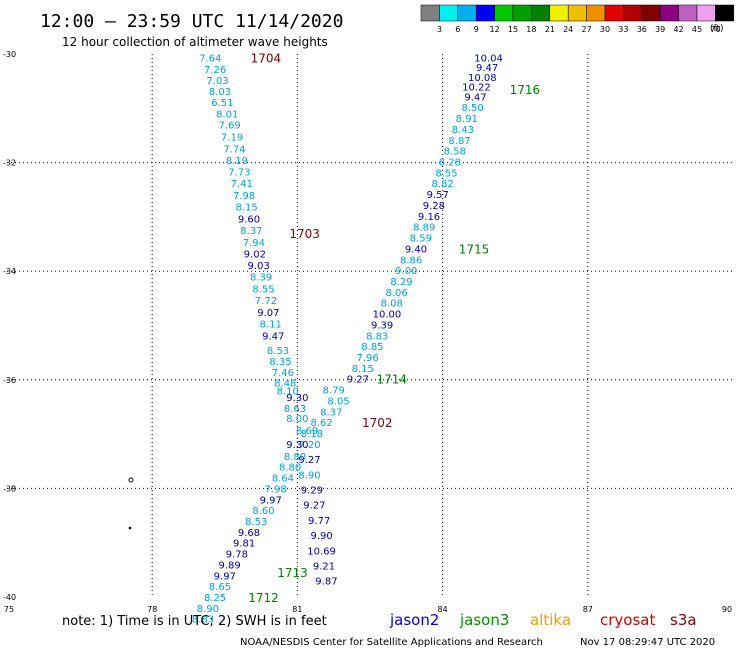 The width and height of the screenshot is (740, 650). What do you see at coordinates (295, 409) in the screenshot?
I see `wave-height-label: 8.63` at bounding box center [295, 409].